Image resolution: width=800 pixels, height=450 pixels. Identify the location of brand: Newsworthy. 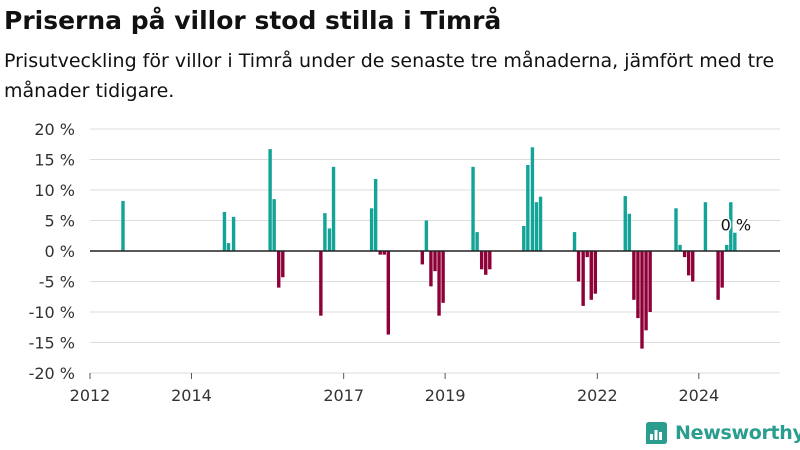
(722, 433).